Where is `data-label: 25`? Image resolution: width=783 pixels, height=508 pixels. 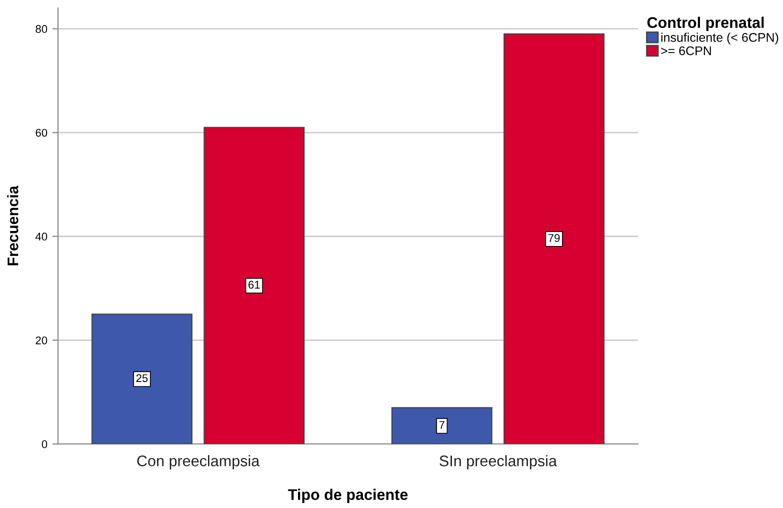
data-label: 25 is located at coordinates (142, 378).